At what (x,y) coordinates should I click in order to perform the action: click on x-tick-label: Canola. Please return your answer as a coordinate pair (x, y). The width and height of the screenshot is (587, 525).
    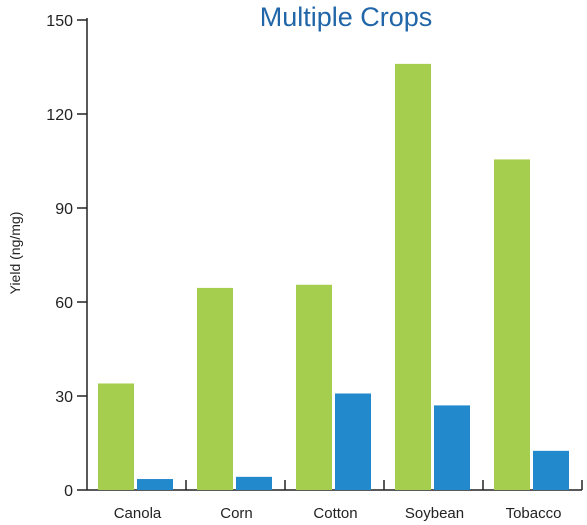
    Looking at the image, I should click on (138, 513).